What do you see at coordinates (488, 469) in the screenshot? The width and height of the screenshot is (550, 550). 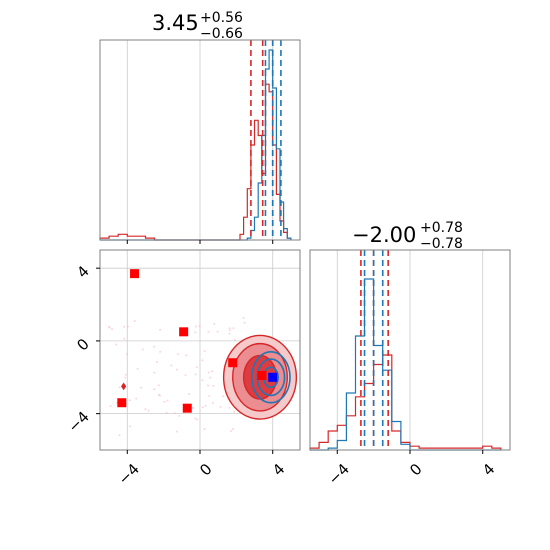 I see `y-marginal-tick-label: 4` at bounding box center [488, 469].